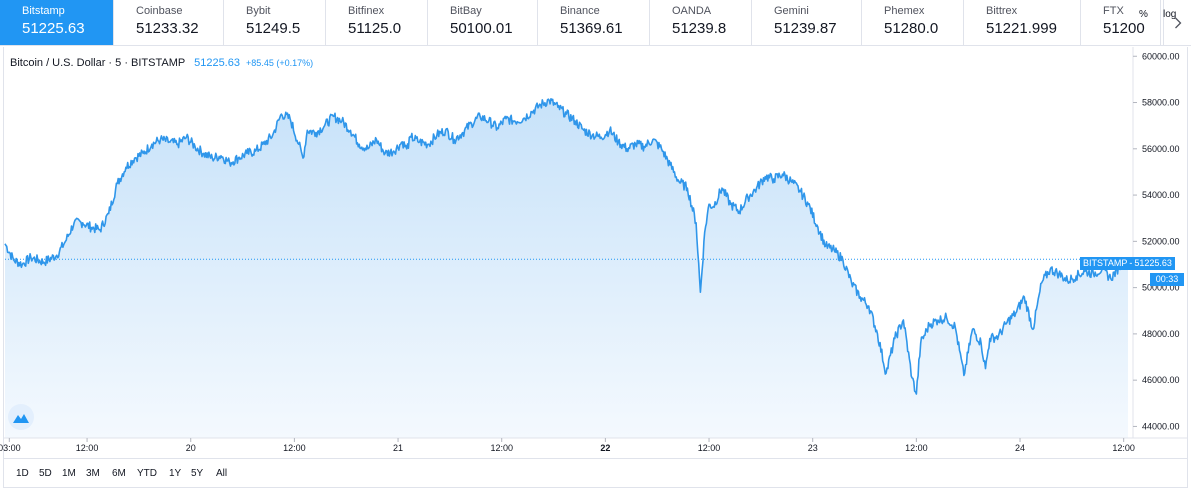 This screenshot has width=1191, height=491. Describe the element at coordinates (43, 11) in the screenshot. I see `exchange-name: Bitstamp` at that location.